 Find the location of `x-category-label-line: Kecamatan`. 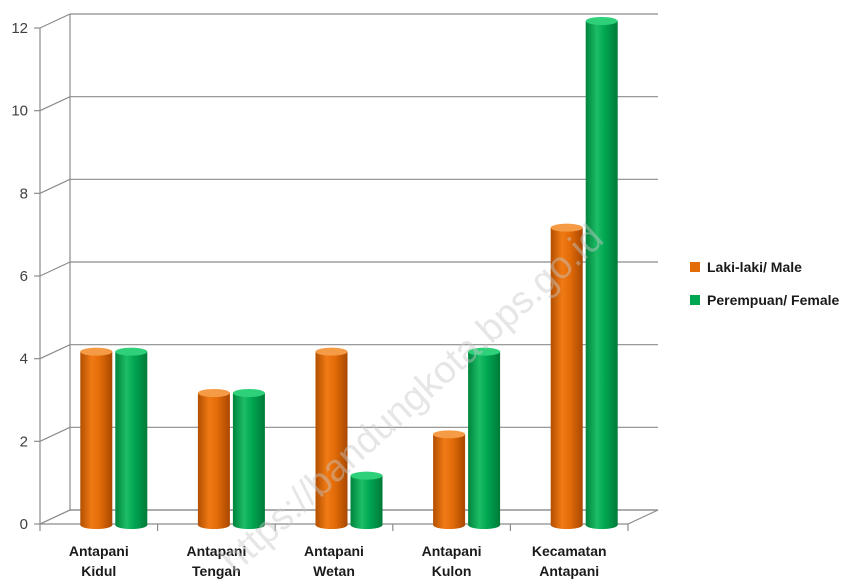

x-category-label-line: Kecamatan is located at coordinates (569, 551).